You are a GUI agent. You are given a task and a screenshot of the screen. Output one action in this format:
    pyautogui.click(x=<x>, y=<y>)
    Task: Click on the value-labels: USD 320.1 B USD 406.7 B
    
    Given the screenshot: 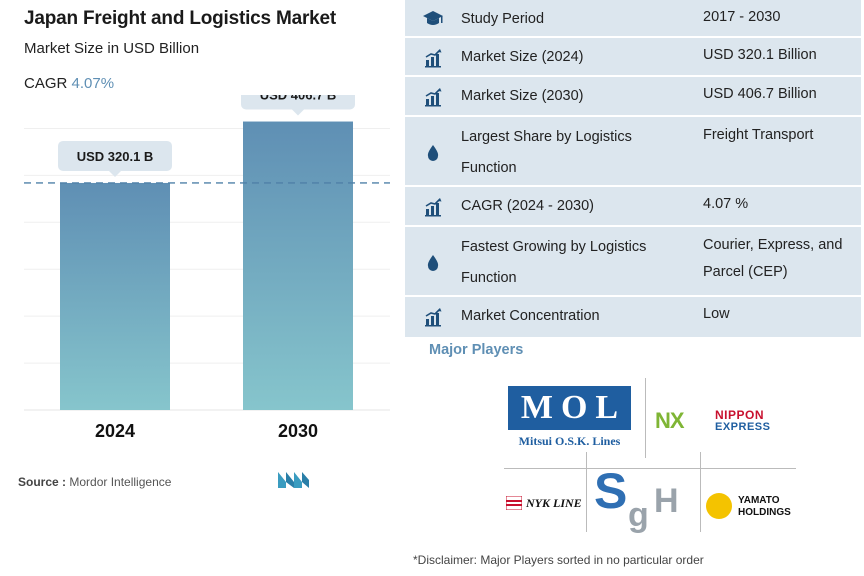 What is the action you would take?
    pyautogui.click(x=206, y=136)
    